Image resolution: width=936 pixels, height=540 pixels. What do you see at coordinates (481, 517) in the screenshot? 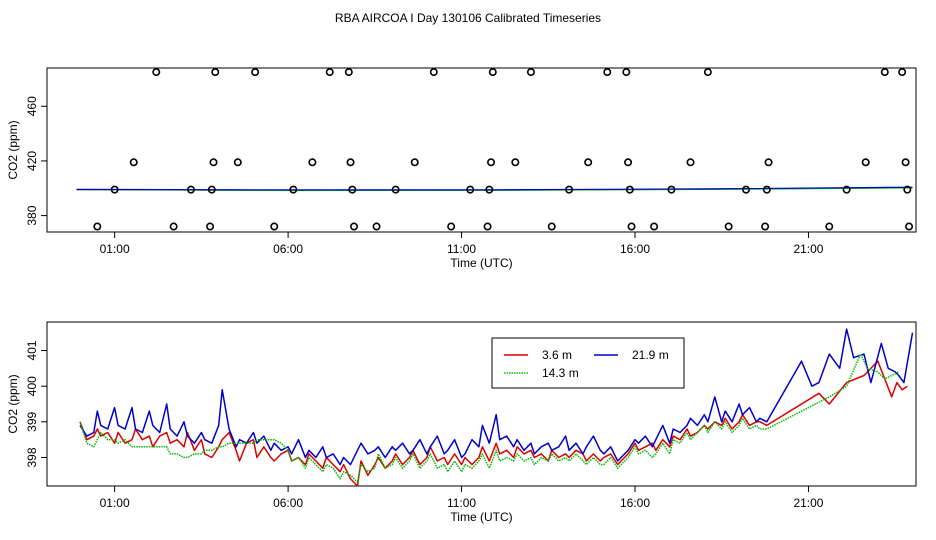
I see `bottom-x-axis-label: Time (UTC)` at bounding box center [481, 517].